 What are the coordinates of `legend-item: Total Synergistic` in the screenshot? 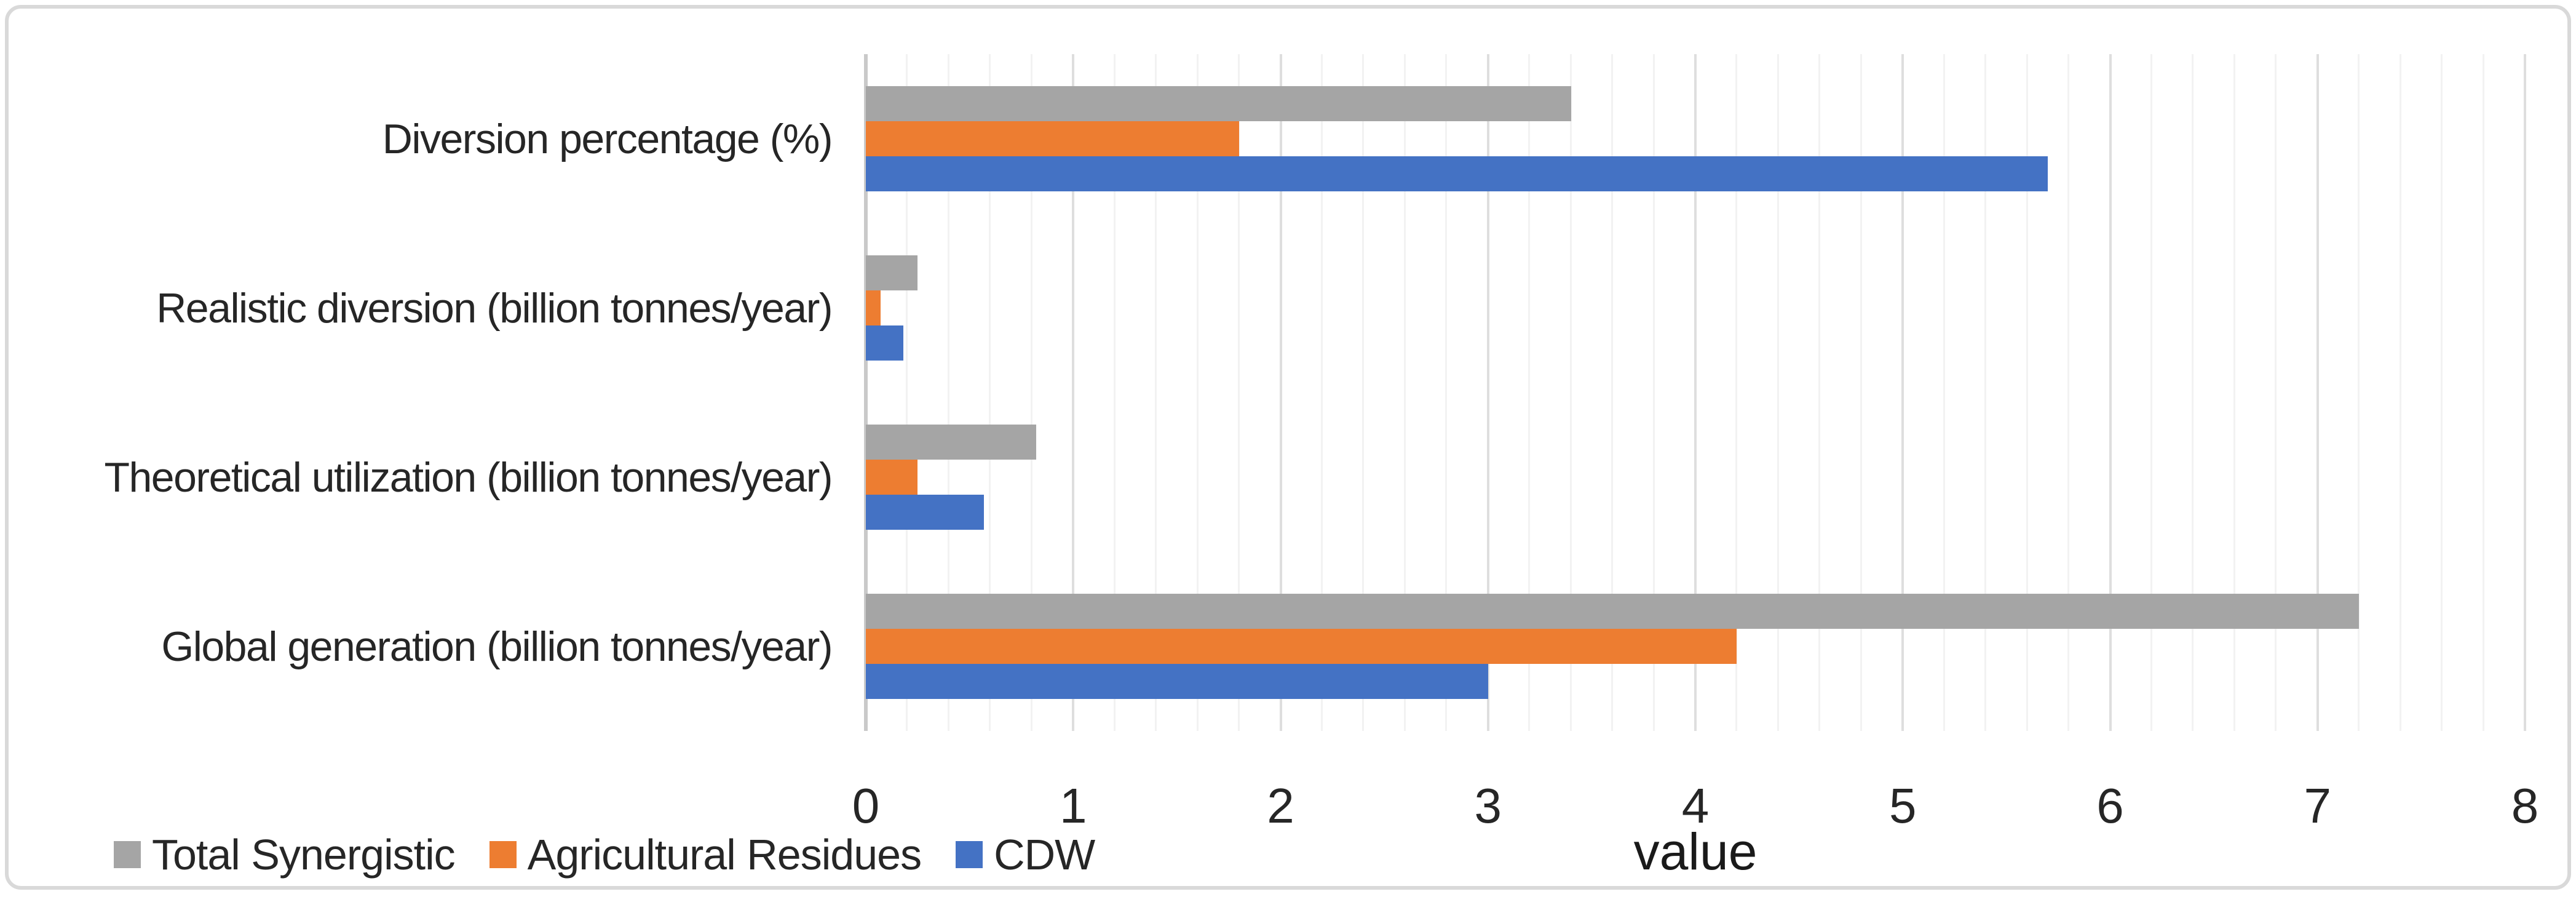 It's located at (285, 855).